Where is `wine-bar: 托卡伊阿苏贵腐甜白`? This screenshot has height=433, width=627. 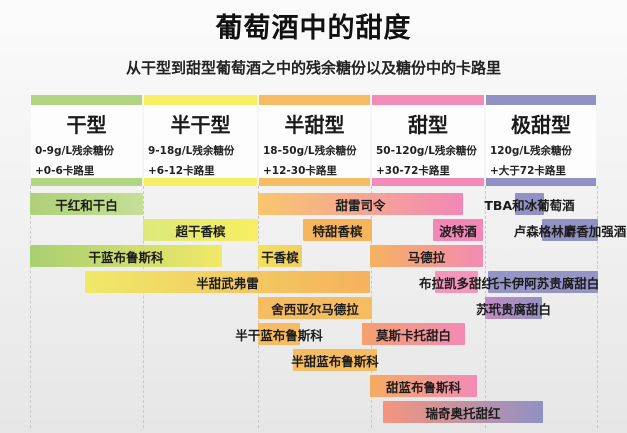
wine-bar: 托卡伊阿苏贵腐甜白 is located at coordinates (543, 282).